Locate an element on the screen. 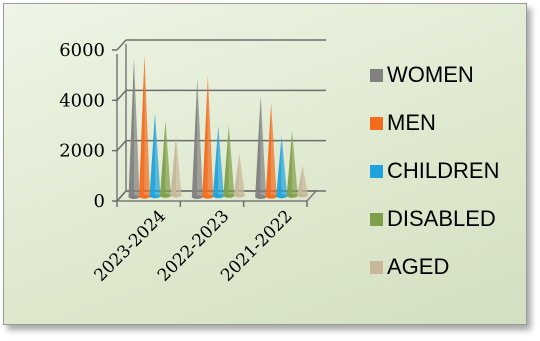  legend-label-disabled: DISABLED is located at coordinates (441, 218).